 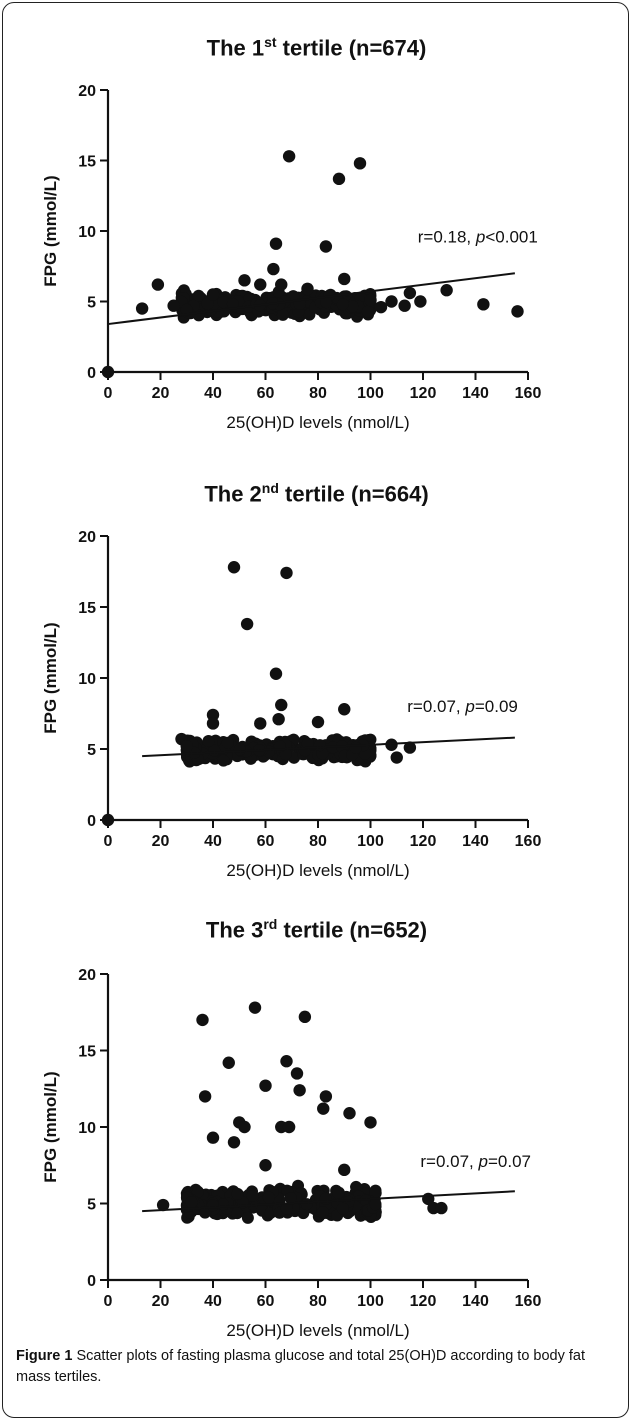 I want to click on x-axis-label: 25(OH)D levels (nmol/L), so click(x=317, y=422).